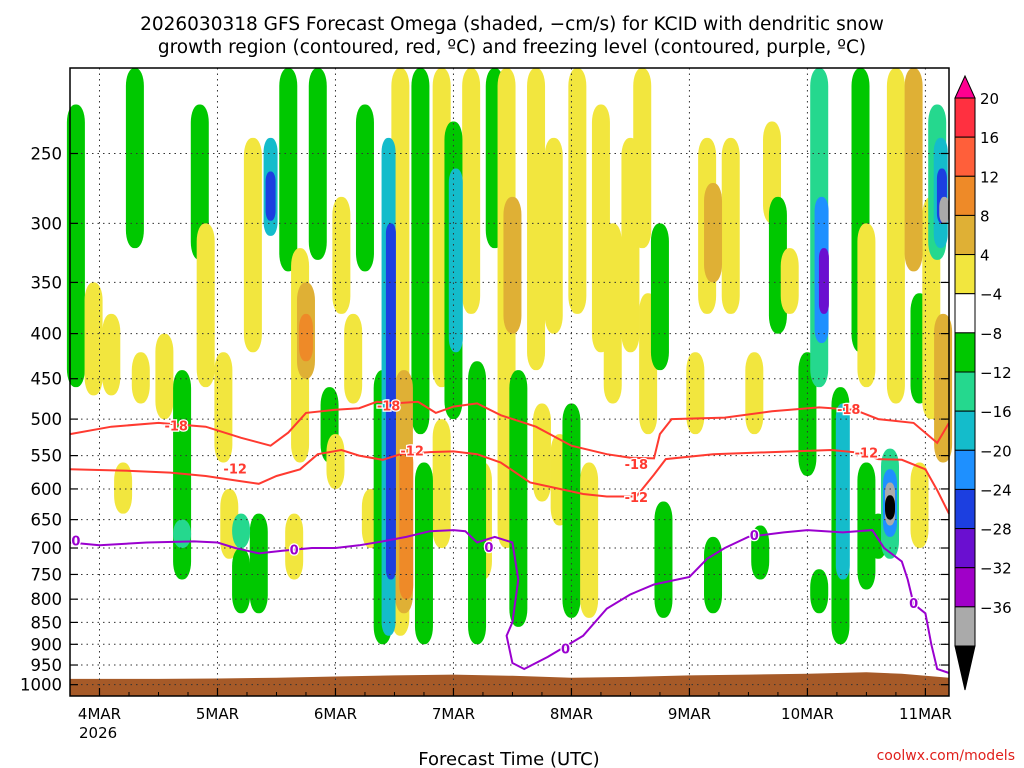  What do you see at coordinates (47, 548) in the screenshot?
I see `y-tick-label: 700` at bounding box center [47, 548].